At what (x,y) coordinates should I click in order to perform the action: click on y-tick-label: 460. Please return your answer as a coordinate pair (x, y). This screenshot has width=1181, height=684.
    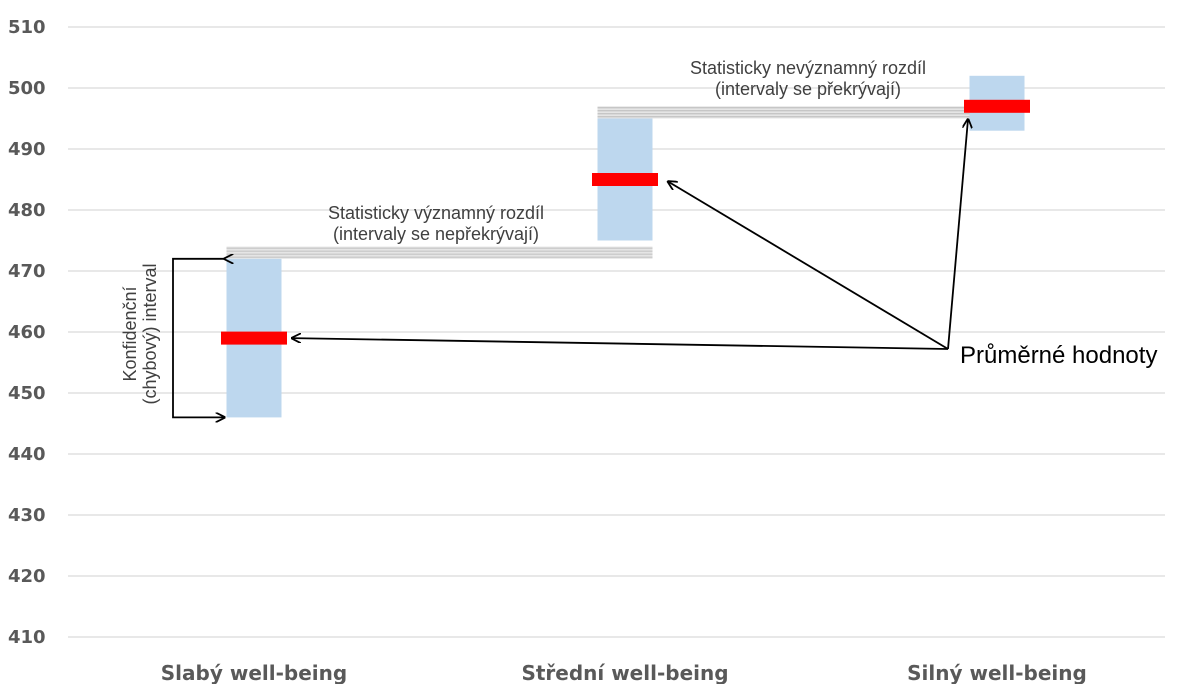
    Looking at the image, I should click on (27, 332).